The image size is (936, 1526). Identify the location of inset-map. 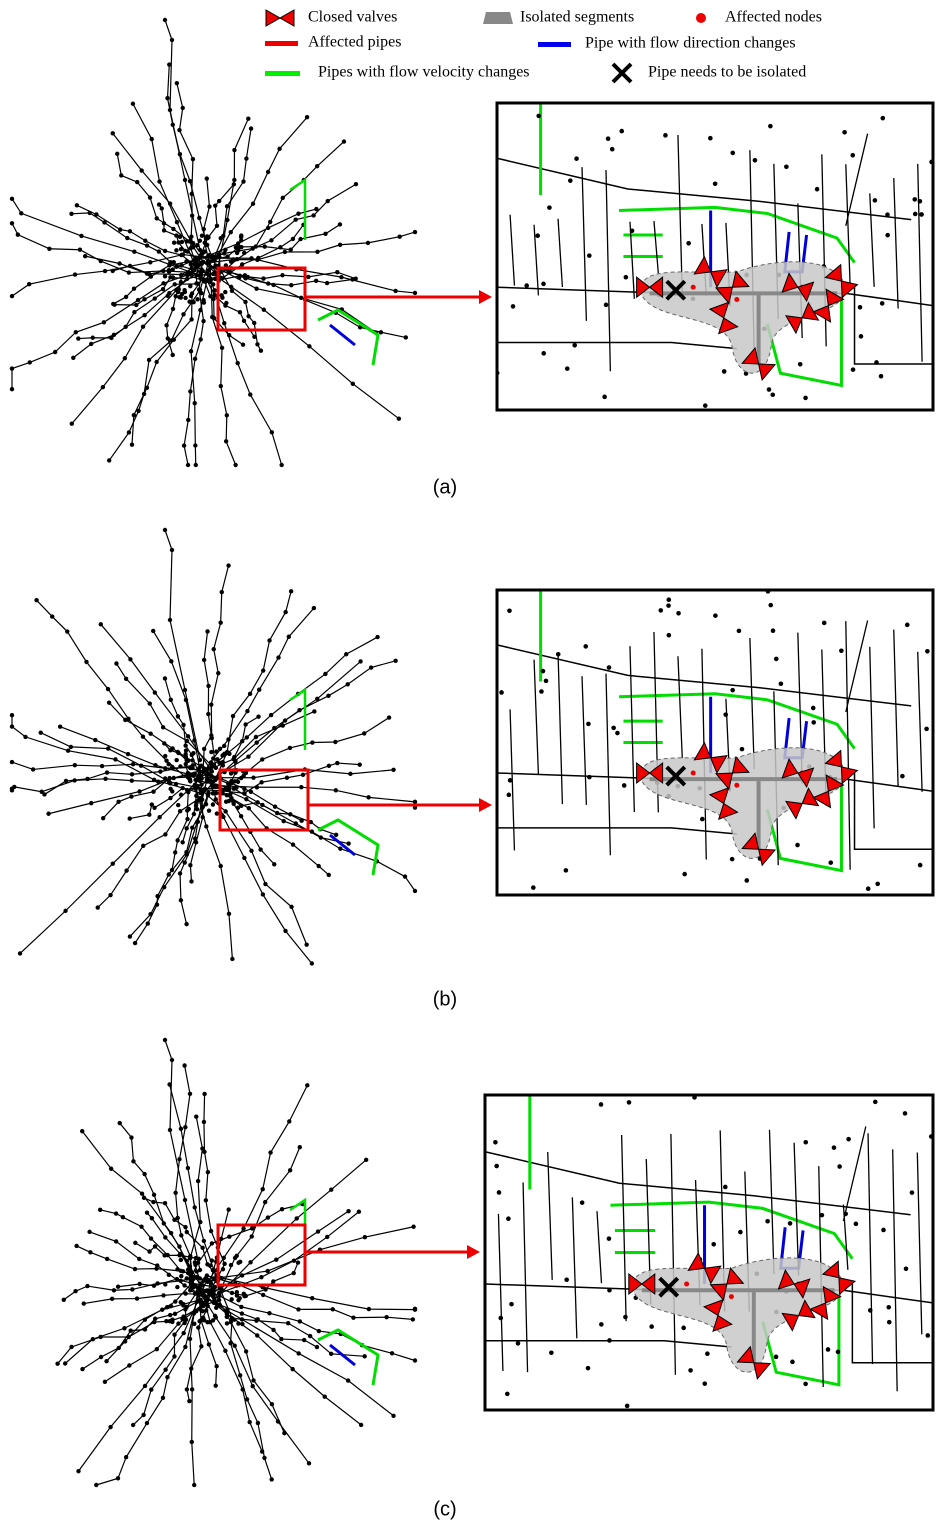
(715, 255).